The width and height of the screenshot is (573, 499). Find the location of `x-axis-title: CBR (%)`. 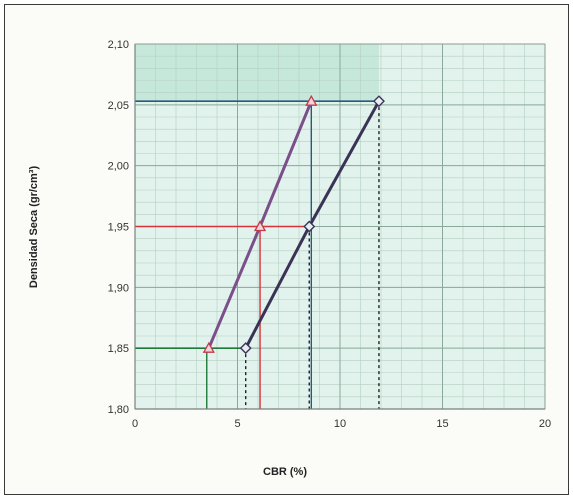

x-axis-title: CBR (%) is located at coordinates (285, 472).